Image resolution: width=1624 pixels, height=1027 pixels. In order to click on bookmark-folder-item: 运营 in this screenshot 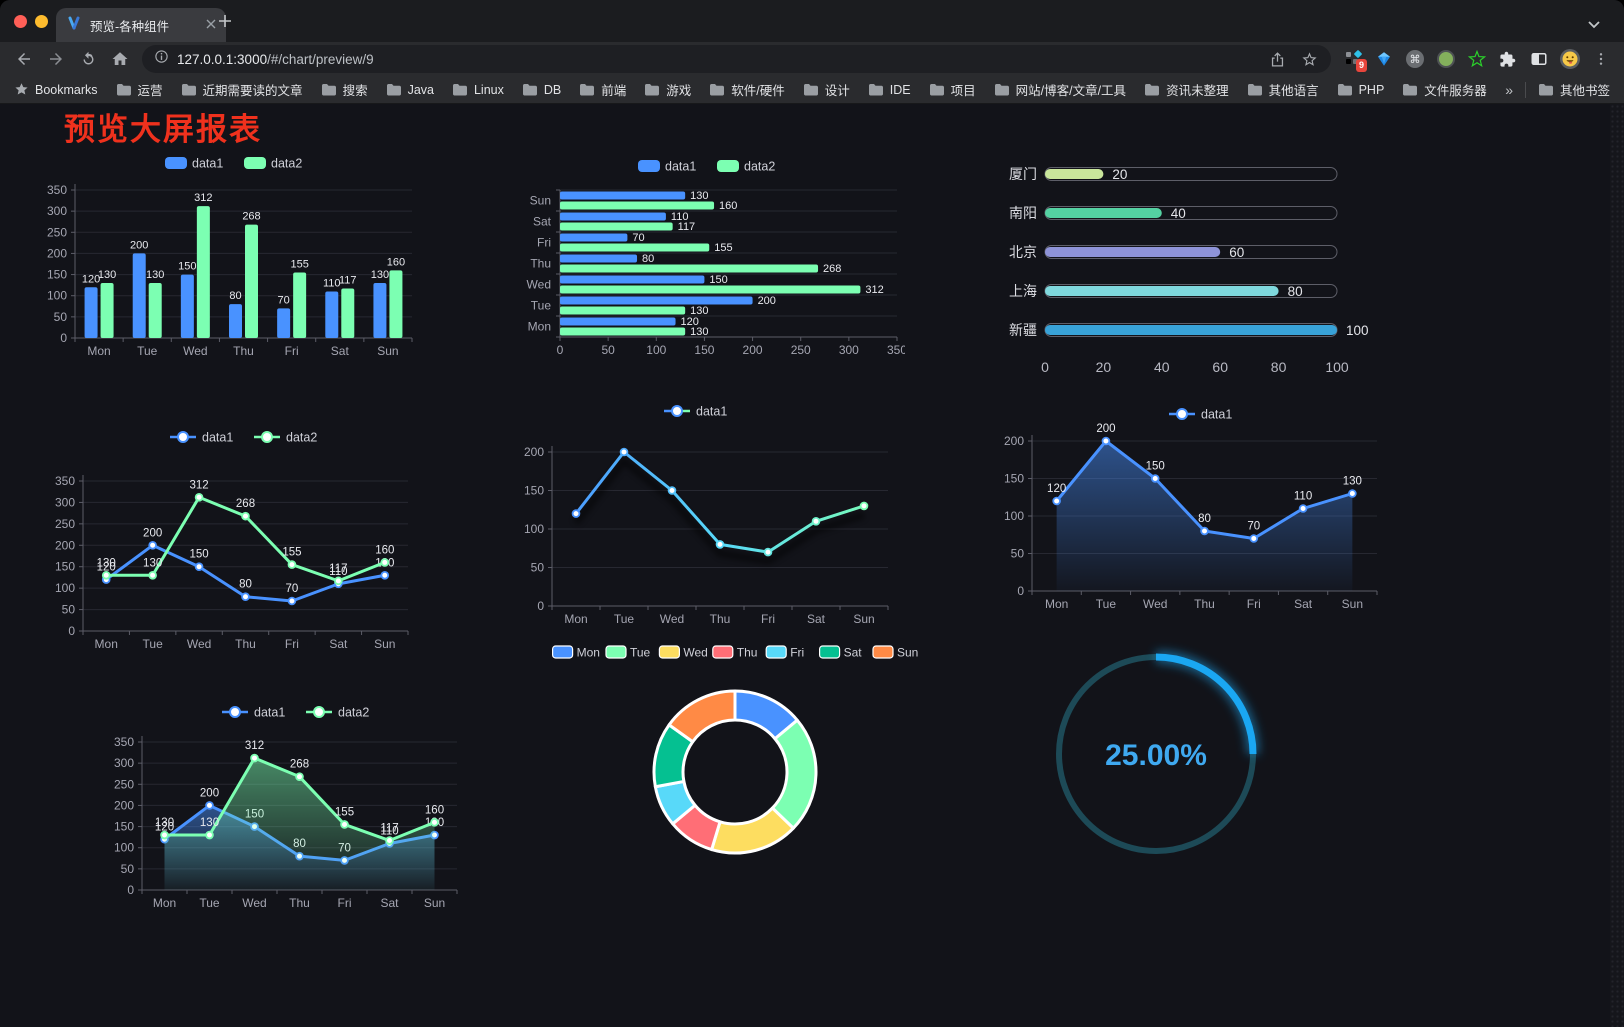, I will do `click(139, 89)`.